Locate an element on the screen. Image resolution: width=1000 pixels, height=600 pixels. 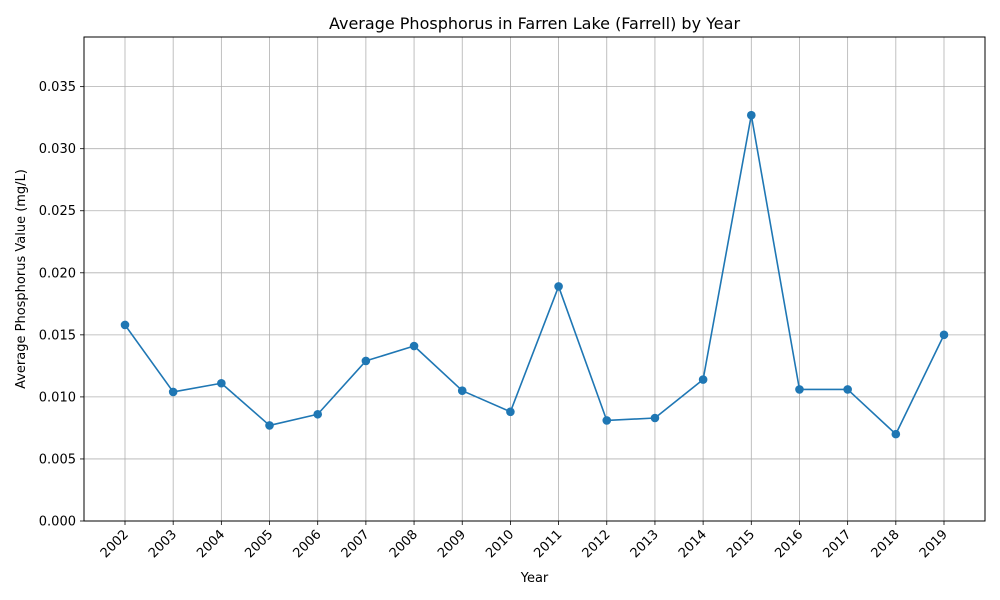
y-tick-label: 0.020 is located at coordinates (57, 273).